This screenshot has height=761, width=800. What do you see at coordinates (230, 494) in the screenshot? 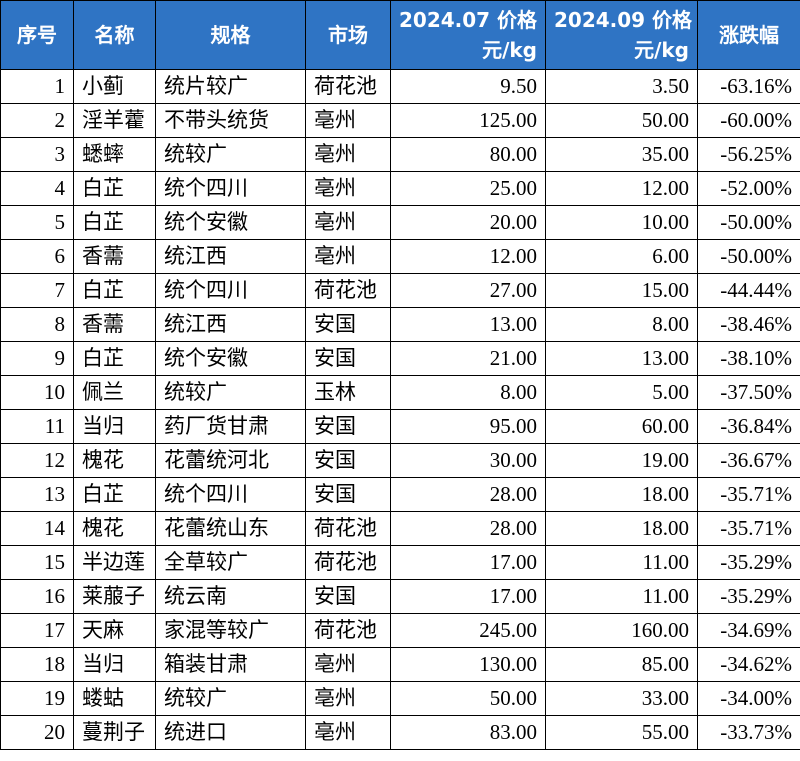
I see `table-cell: 统个四川` at bounding box center [230, 494].